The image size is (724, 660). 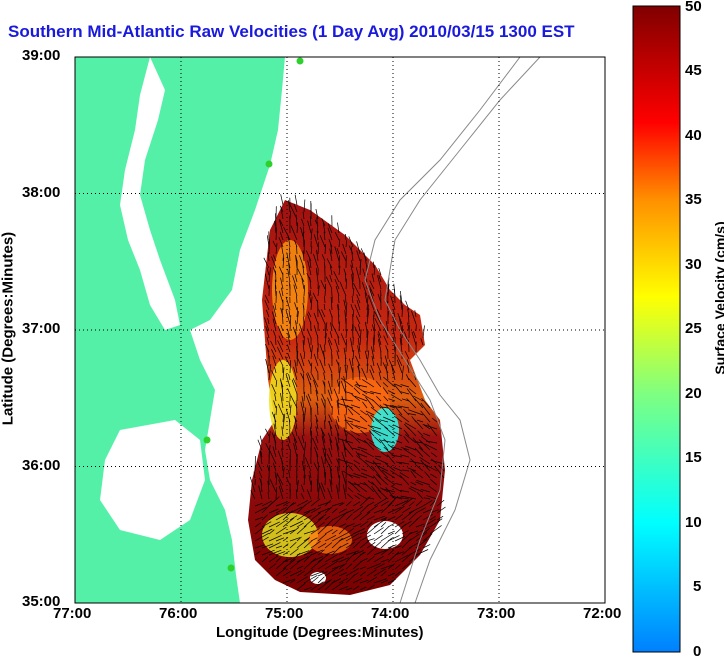 What do you see at coordinates (718, 298) in the screenshot?
I see `colorbar-label: Surface Velocity (cm/s)` at bounding box center [718, 298].